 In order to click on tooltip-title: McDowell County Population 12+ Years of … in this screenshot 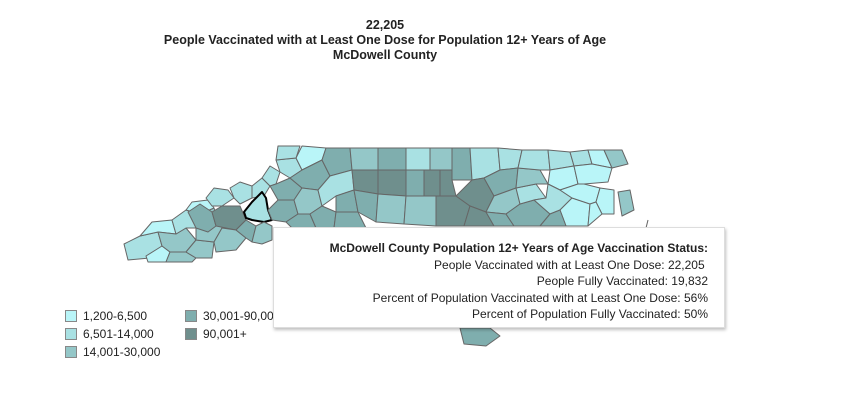, I will do `click(518, 248)`.